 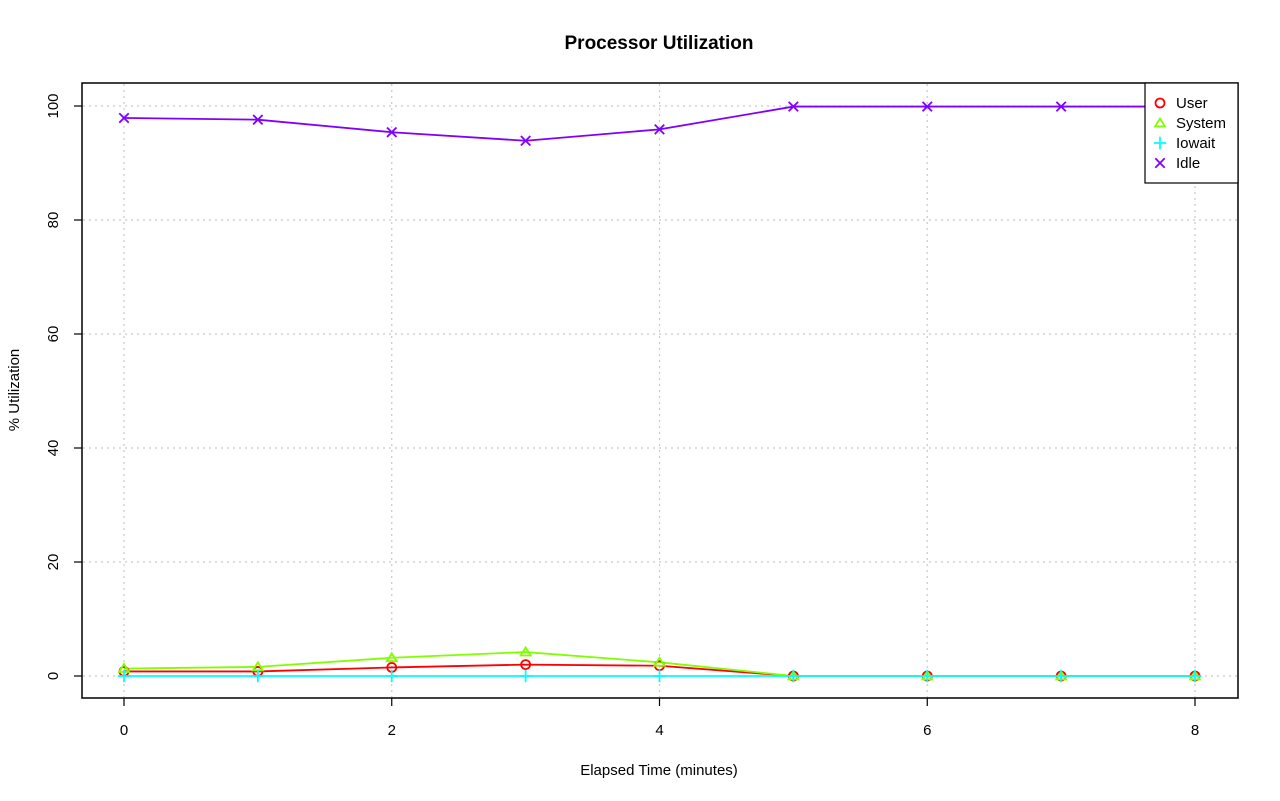 I want to click on x-tick-label: 6, so click(x=927, y=730).